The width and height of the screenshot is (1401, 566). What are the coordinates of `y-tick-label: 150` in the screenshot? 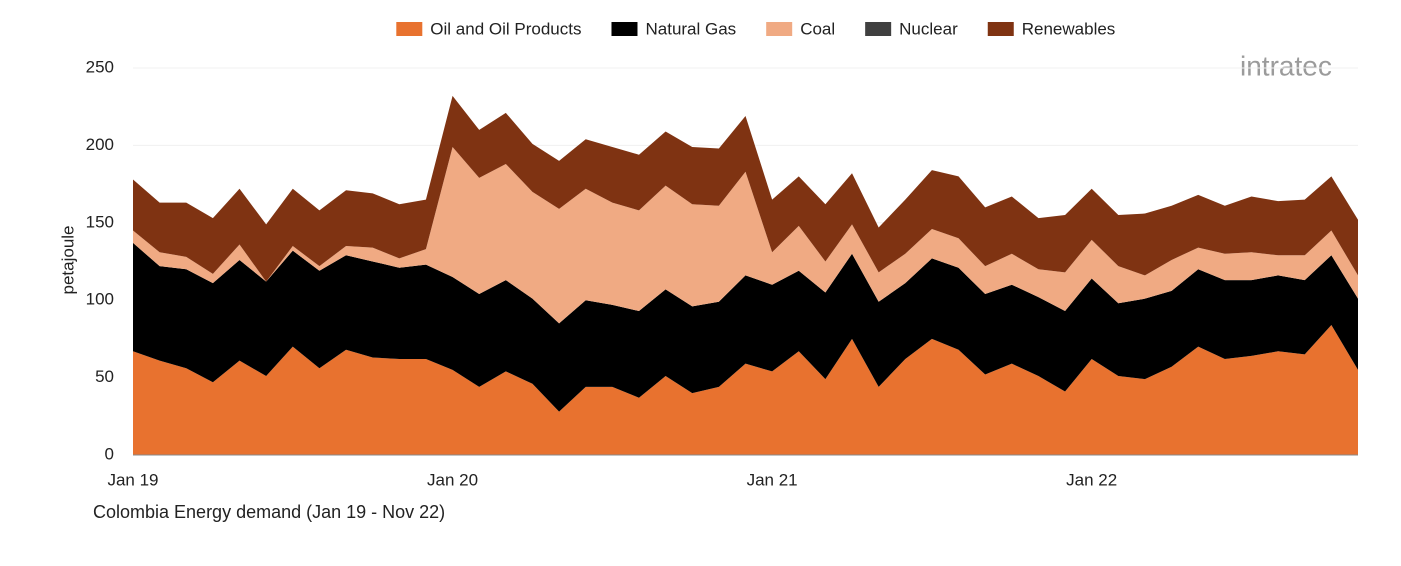 It's located at (100, 221).